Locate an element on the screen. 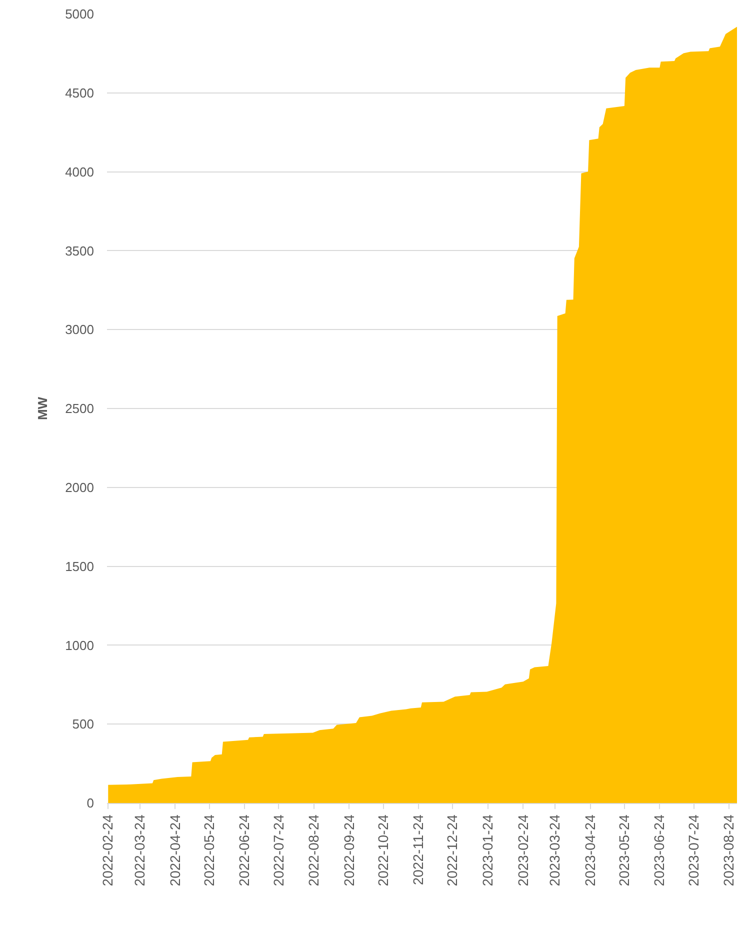 Image resolution: width=741 pixels, height=927 pixels. x-tick-label: 2023-01-24 is located at coordinates (488, 850).